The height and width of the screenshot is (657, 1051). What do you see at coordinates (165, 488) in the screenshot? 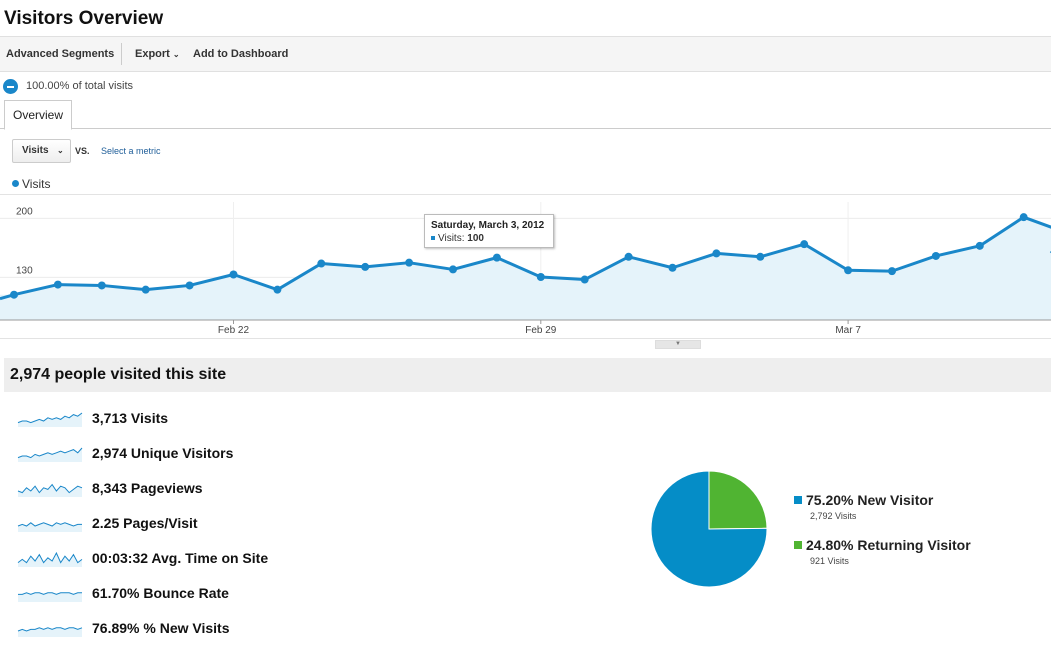
I see `stat-label: Pageviews` at bounding box center [165, 488].